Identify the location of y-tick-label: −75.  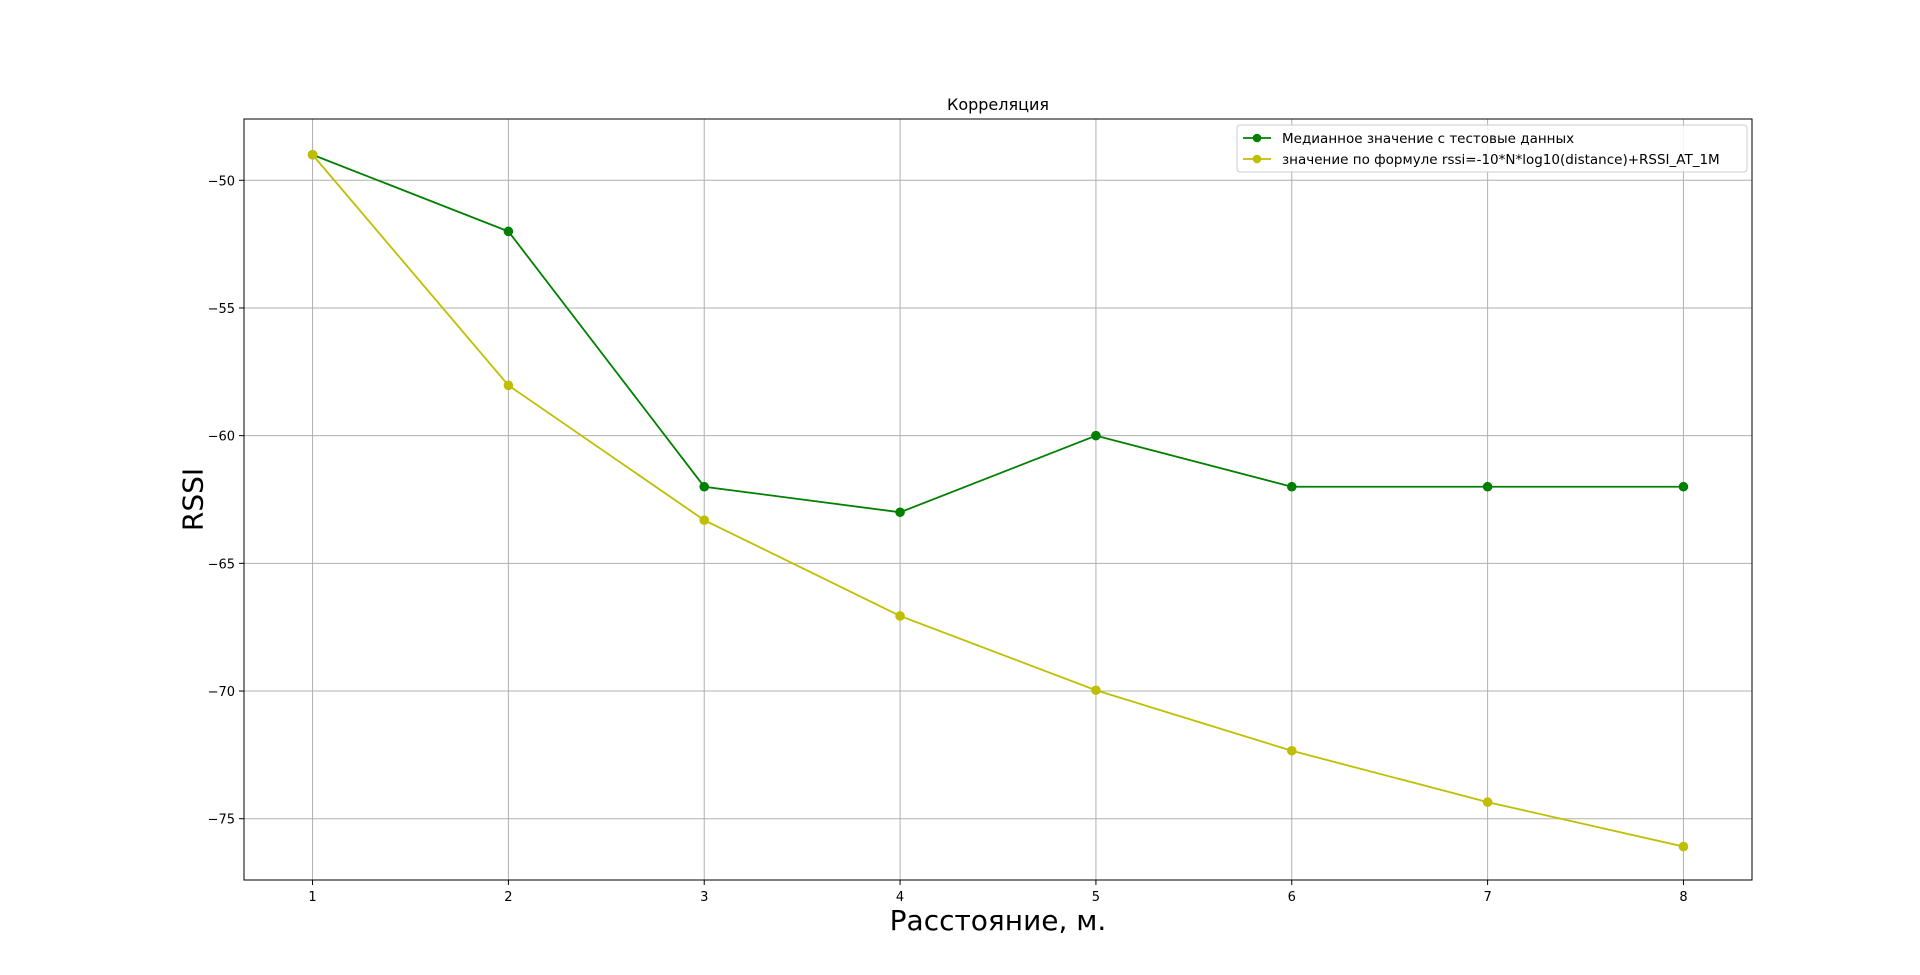
(221, 820).